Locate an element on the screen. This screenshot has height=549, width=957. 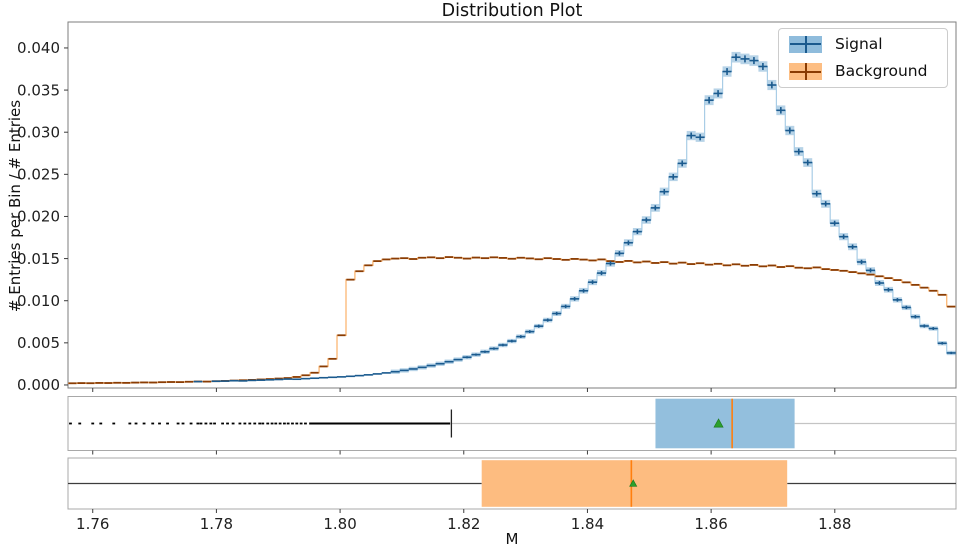
signal-errorbar-vline is located at coordinates (805, 44).